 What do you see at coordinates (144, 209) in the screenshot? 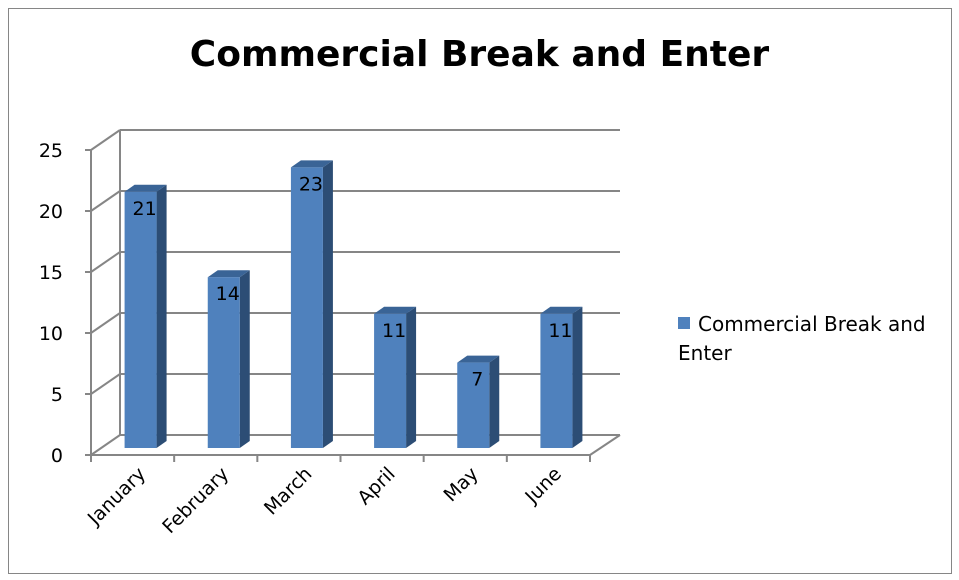
I see `data-label: 21` at bounding box center [144, 209].